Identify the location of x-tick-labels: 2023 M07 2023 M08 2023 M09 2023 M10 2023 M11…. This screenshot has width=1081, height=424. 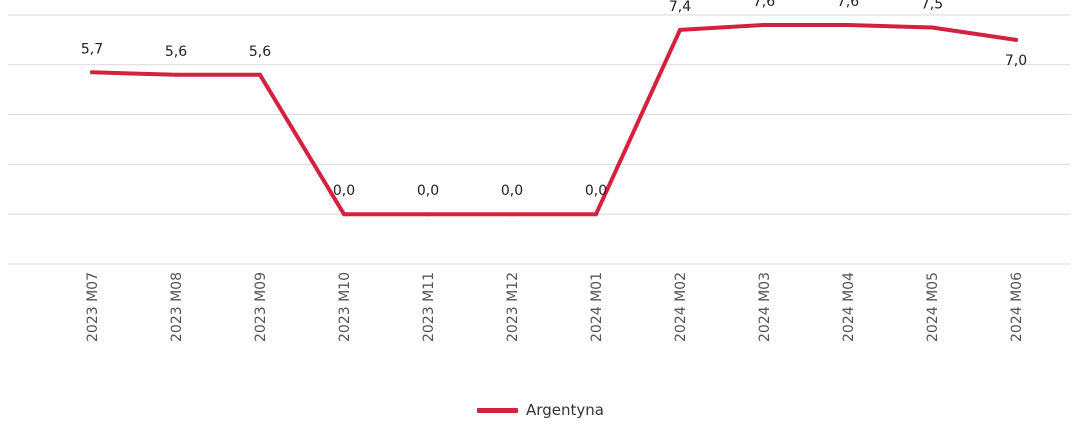
(555, 307).